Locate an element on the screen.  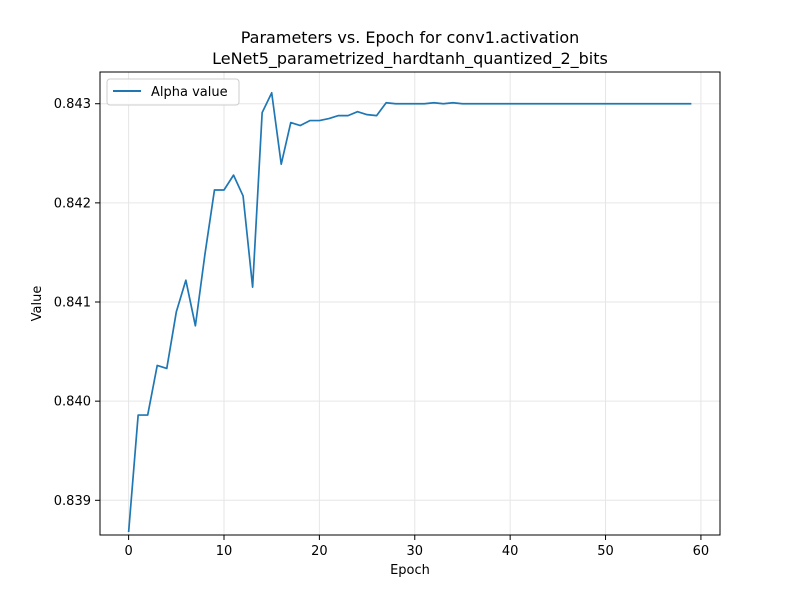
y-tick-label: 0.843 is located at coordinates (72, 104).